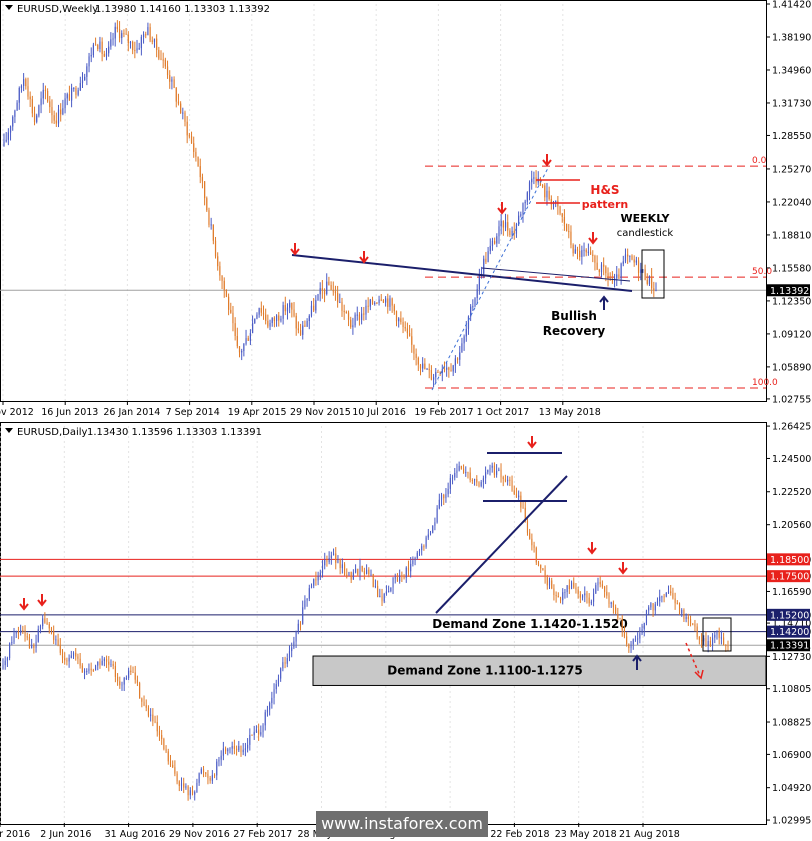 This screenshot has height=841, width=812. I want to click on level-badge-label: 1.14200, so click(789, 632).